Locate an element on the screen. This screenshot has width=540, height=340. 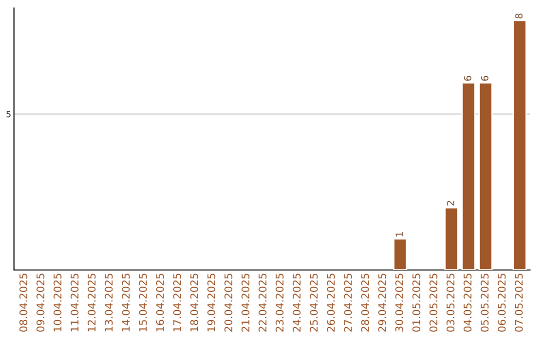
x-tick-label: 09.04.2025 is located at coordinates (40, 303).